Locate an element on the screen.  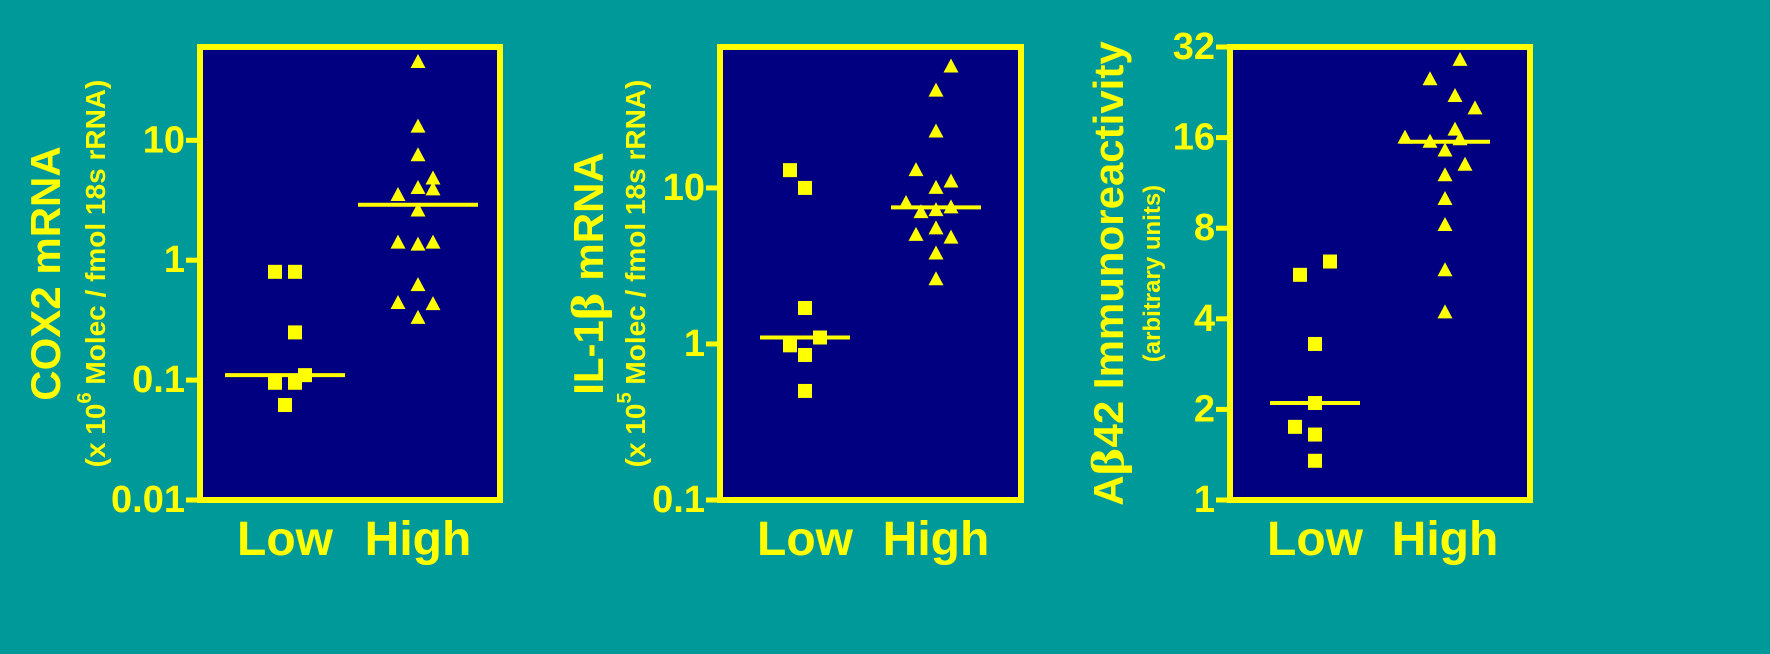
y-axis-subtitle: (x 105 Molec / fmol 18s rRNA) is located at coordinates (632, 274).